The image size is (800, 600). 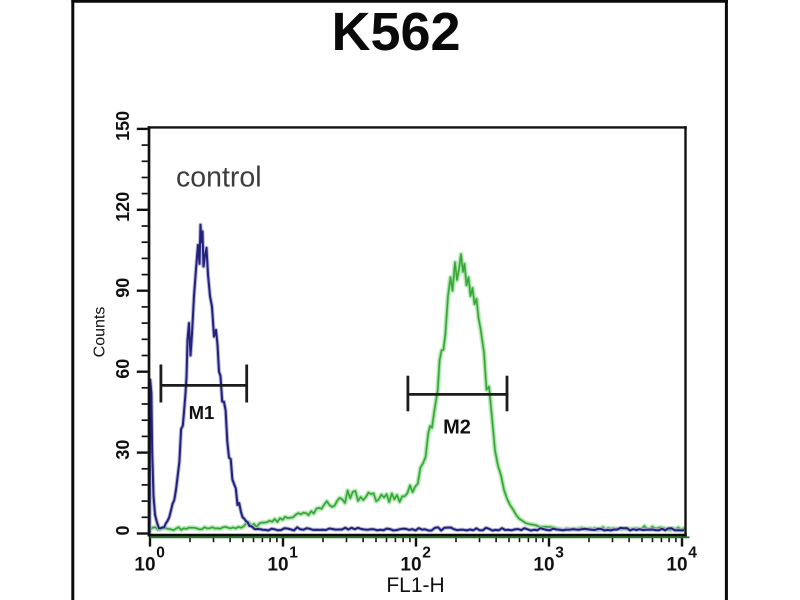 I want to click on svg-text: control, so click(x=219, y=178).